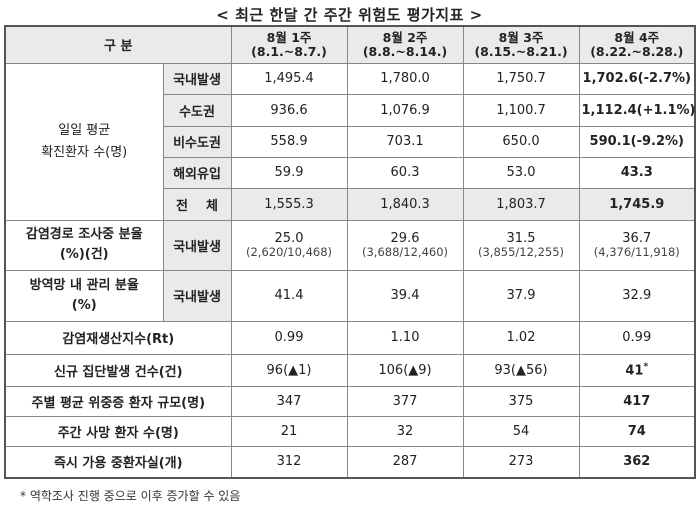  Describe the element at coordinates (289, 78) in the screenshot. I see `cell: 1,495.4` at that location.